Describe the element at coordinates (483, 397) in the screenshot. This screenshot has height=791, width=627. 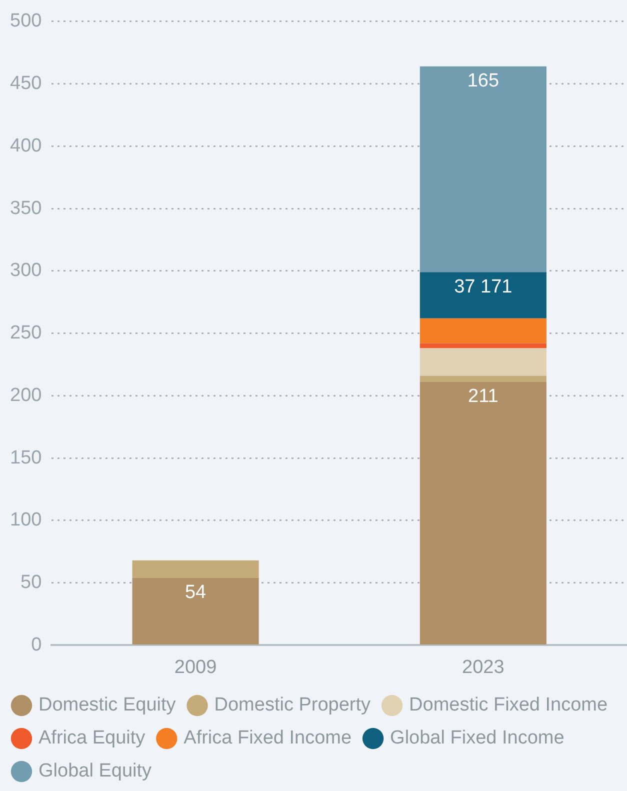
I see `data-label: 211` at that location.